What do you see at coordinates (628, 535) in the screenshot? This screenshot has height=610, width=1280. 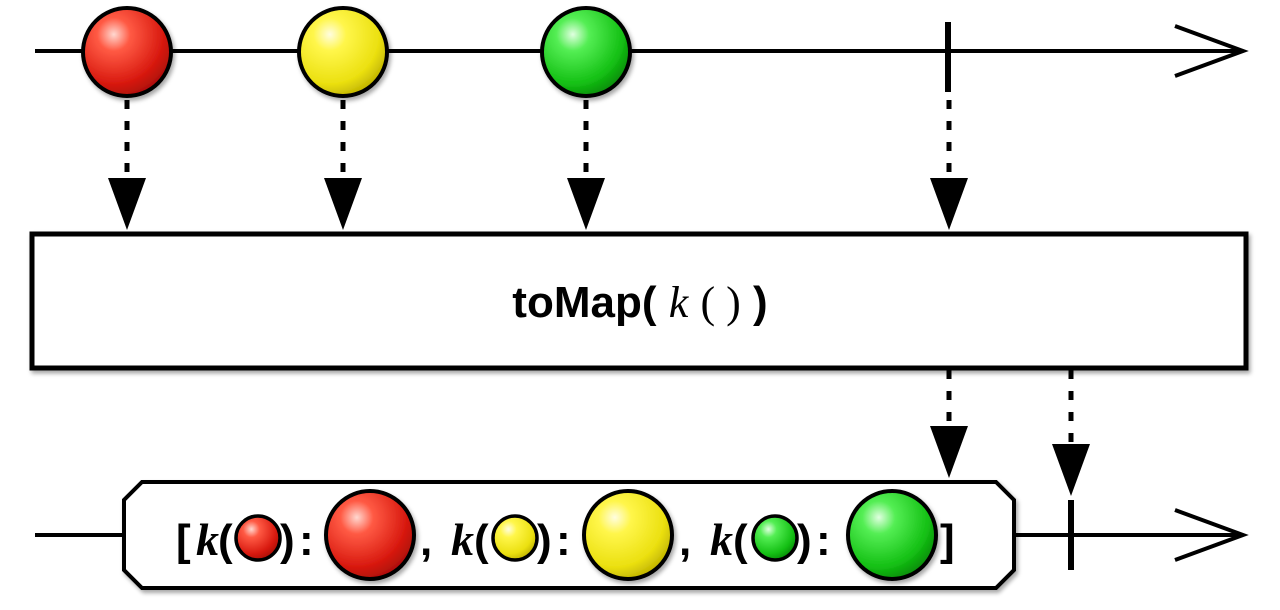 I see `result-value-marble-yellow` at bounding box center [628, 535].